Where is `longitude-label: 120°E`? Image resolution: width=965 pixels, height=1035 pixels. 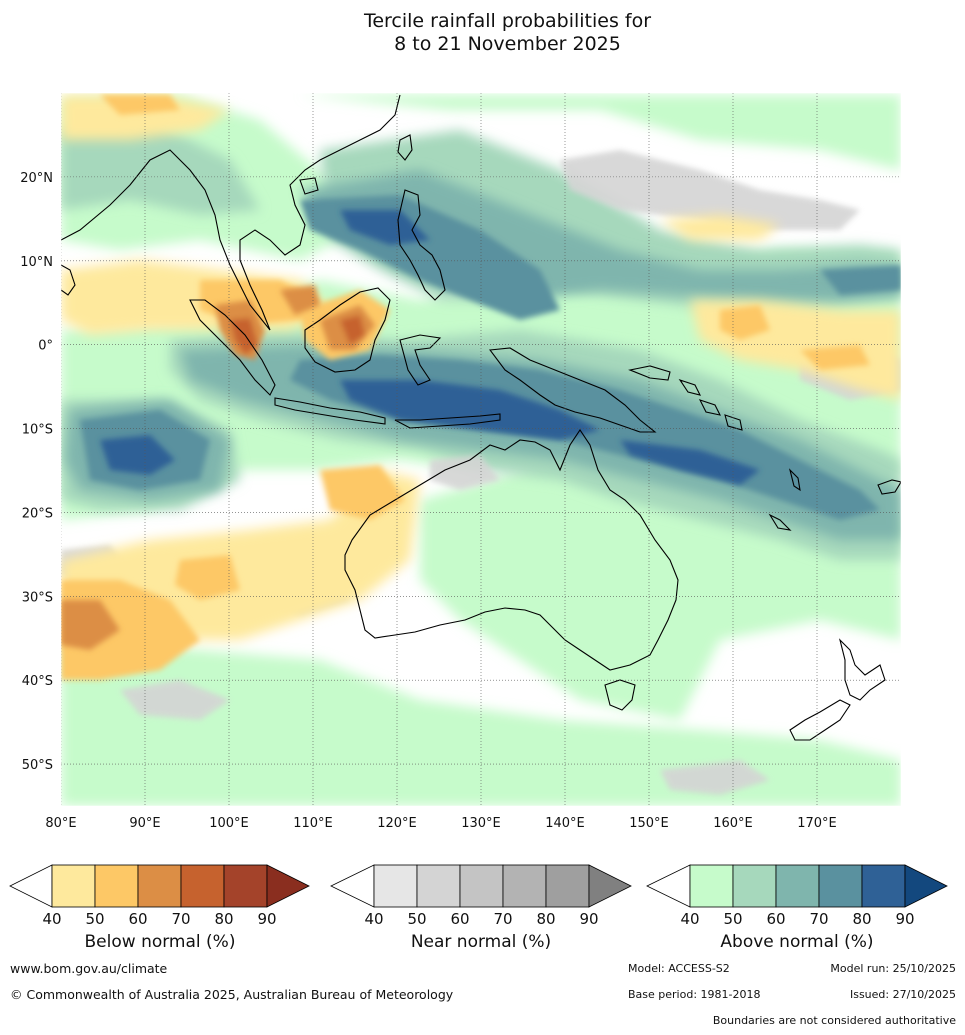
longitude-label: 120°E is located at coordinates (397, 823).